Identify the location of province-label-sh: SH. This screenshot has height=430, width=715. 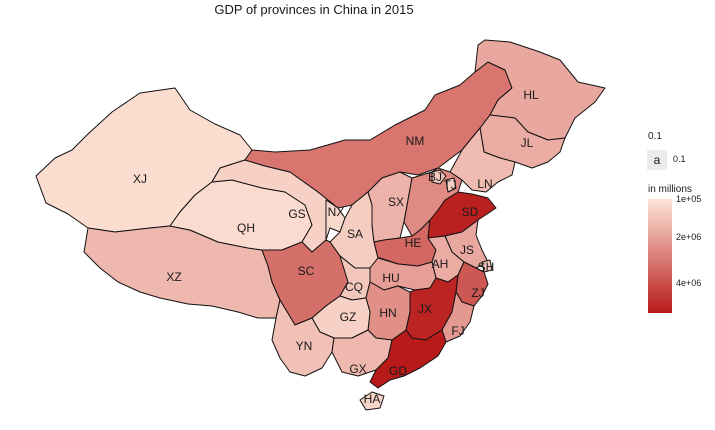
(486, 267).